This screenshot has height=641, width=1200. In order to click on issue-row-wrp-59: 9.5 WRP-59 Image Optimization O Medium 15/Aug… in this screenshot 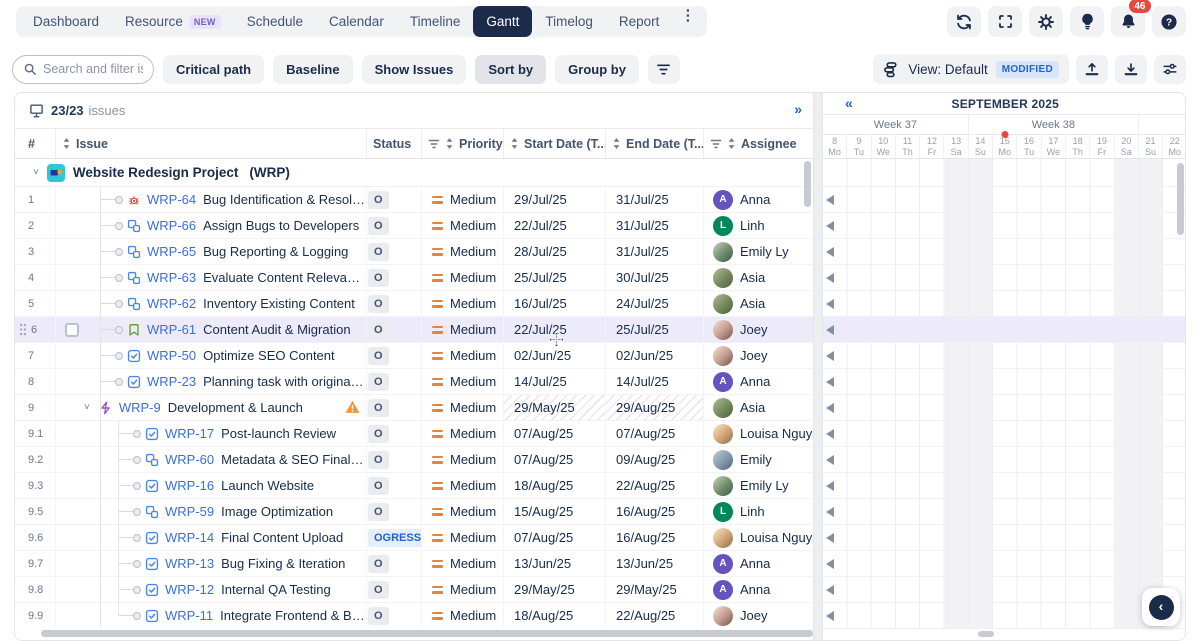, I will do `click(414, 512)`.